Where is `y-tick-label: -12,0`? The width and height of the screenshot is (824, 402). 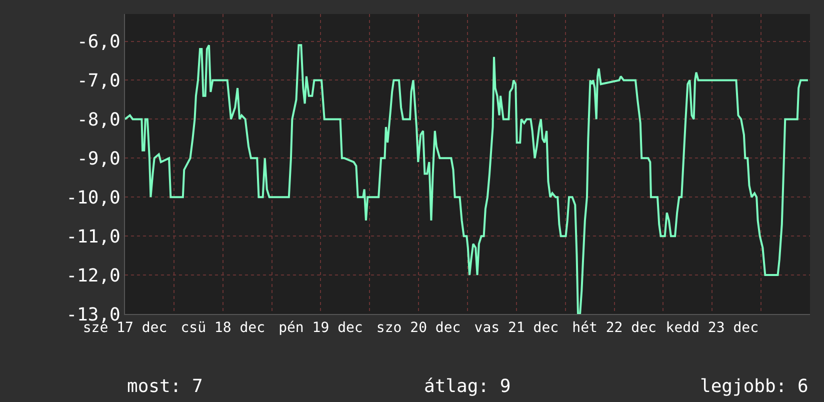
y-tick-label: -12,0 is located at coordinates (93, 275).